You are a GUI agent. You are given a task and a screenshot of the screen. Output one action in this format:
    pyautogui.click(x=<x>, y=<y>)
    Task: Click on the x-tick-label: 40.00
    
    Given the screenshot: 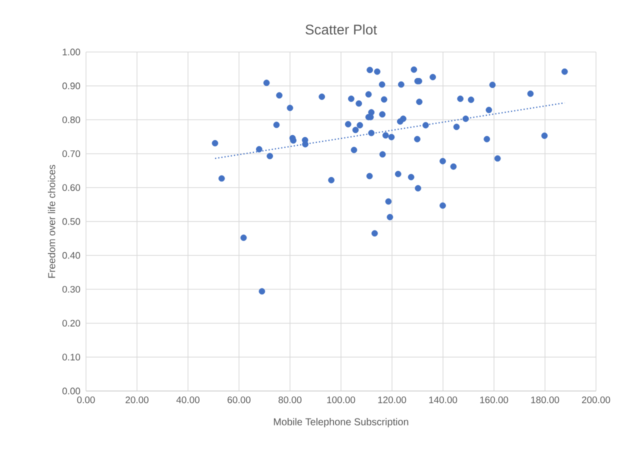 What is the action you would take?
    pyautogui.click(x=188, y=400)
    